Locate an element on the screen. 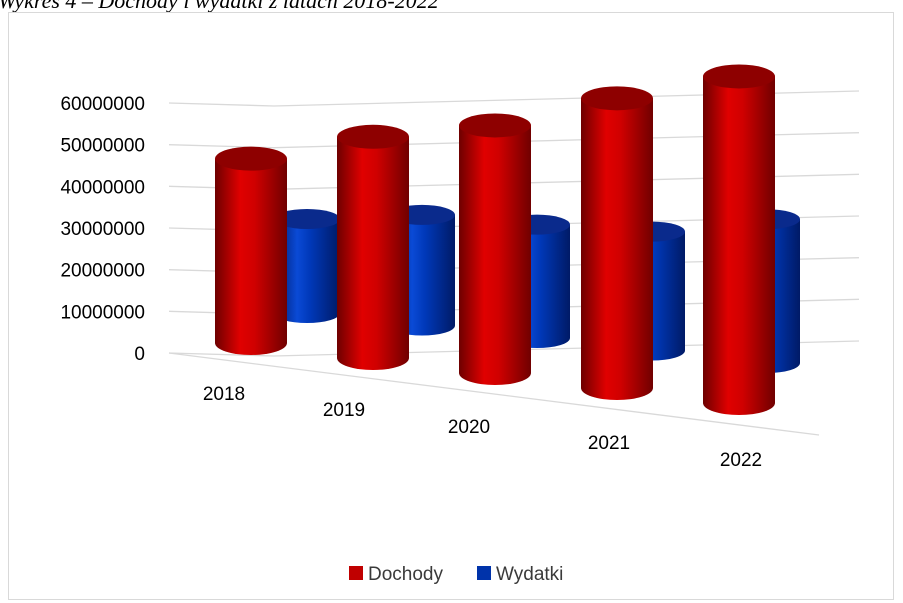  bar-dochody-2018-body is located at coordinates (251, 256).